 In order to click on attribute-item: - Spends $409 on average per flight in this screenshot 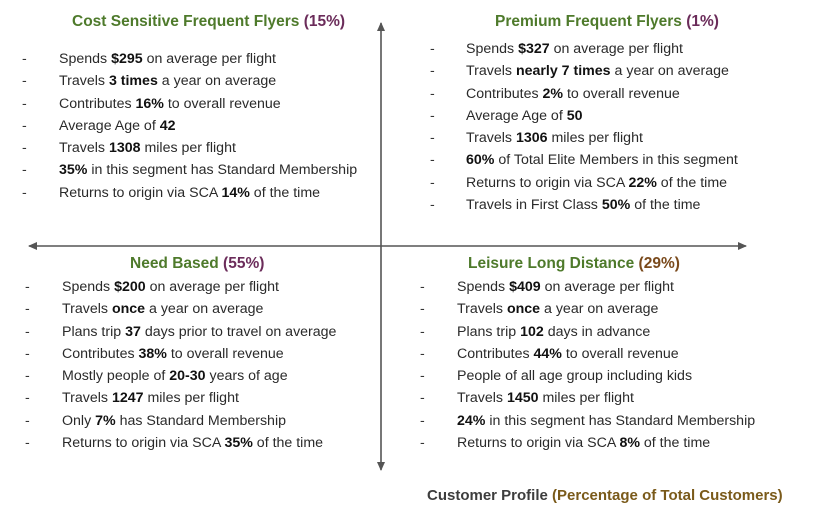, I will do `click(550, 287)`.